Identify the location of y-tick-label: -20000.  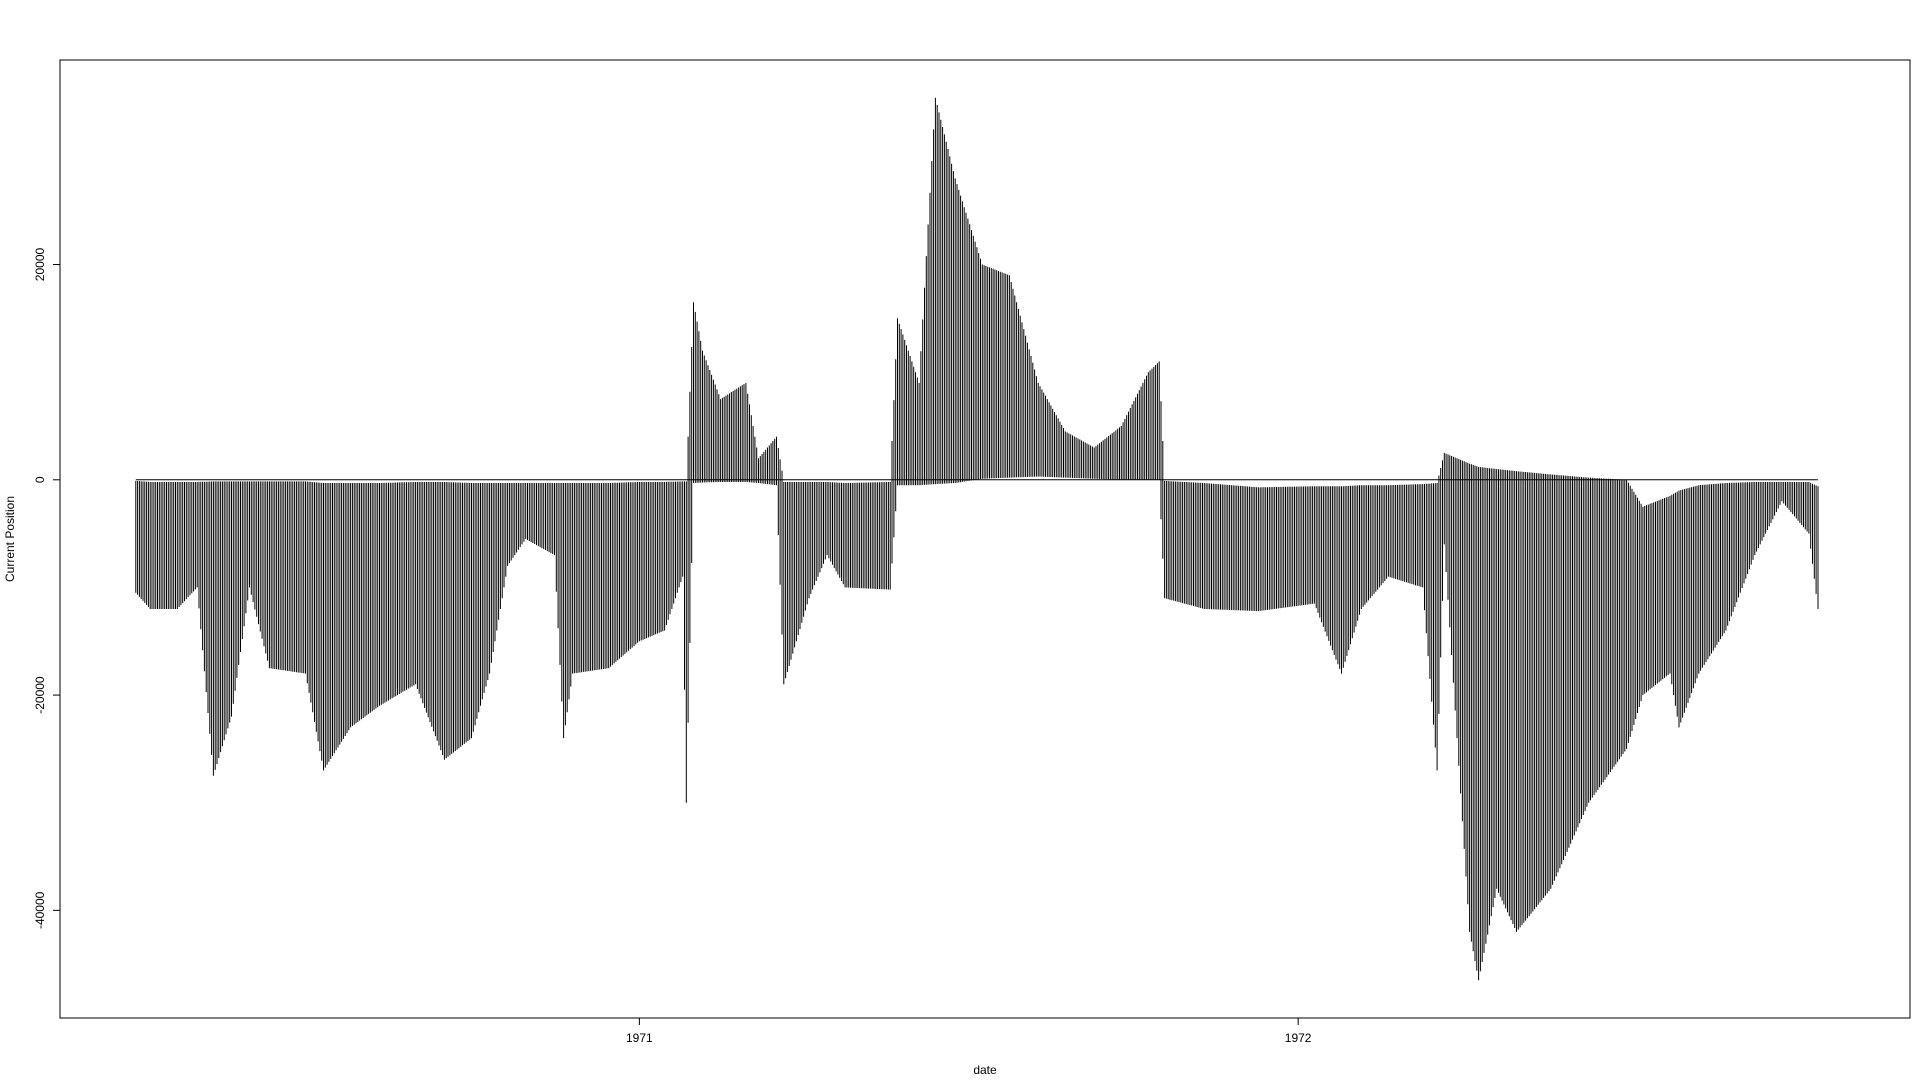
(40, 695).